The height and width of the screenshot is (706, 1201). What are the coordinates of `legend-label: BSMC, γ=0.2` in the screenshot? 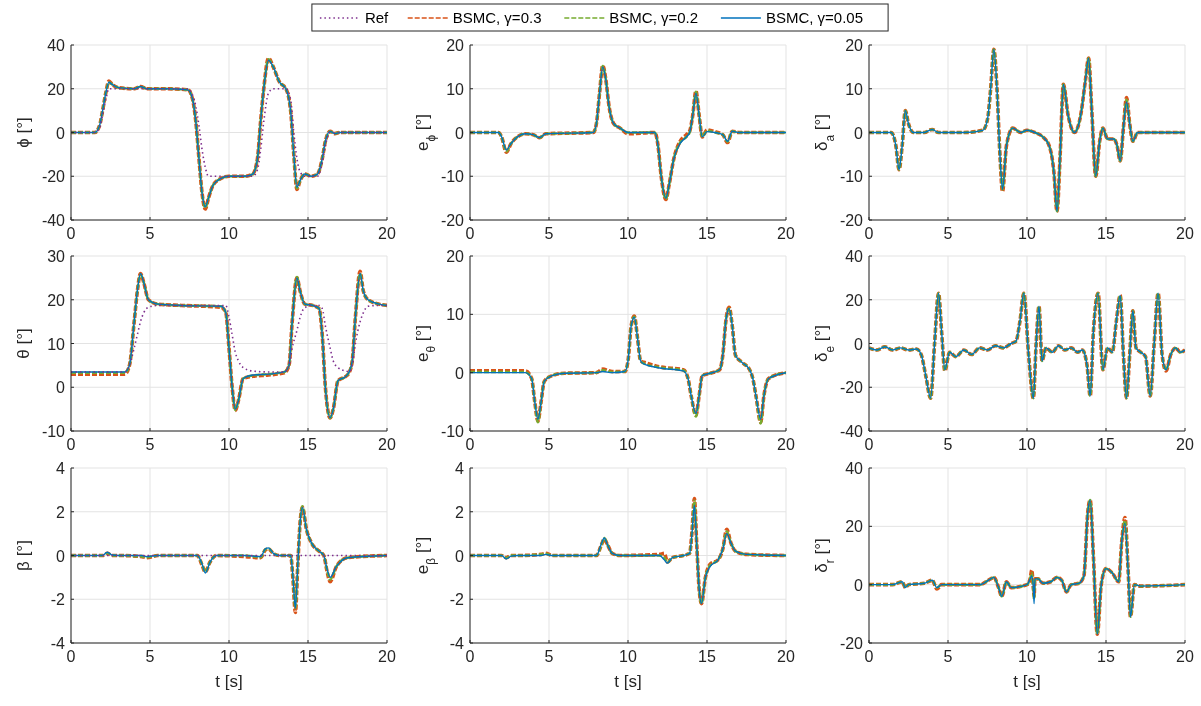 It's located at (654, 17).